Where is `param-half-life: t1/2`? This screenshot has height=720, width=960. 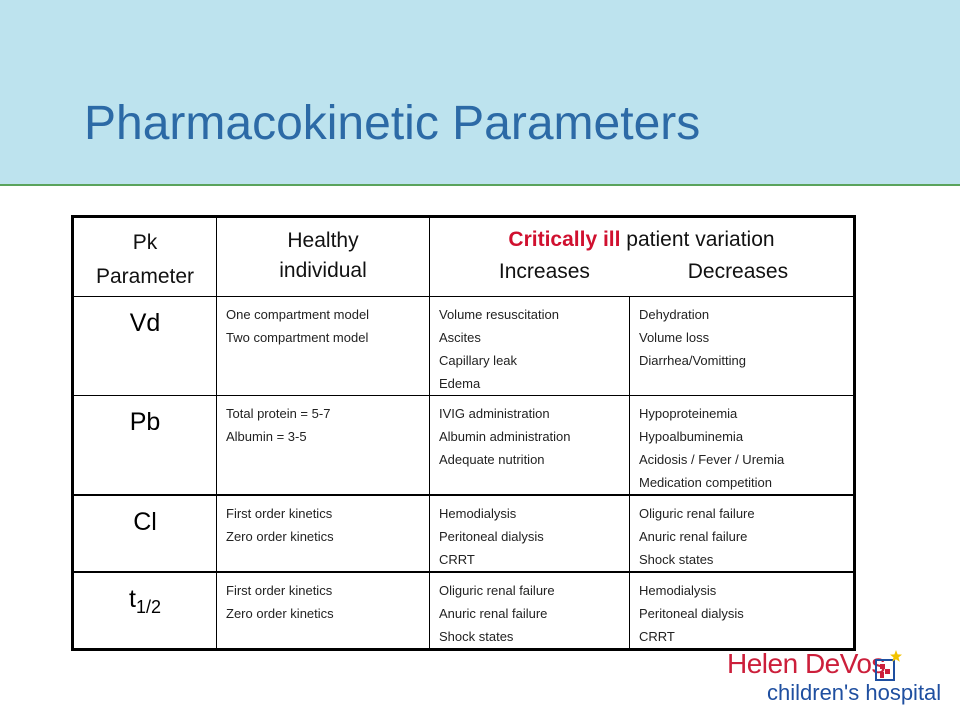
param-half-life: t1/2 is located at coordinates (145, 595).